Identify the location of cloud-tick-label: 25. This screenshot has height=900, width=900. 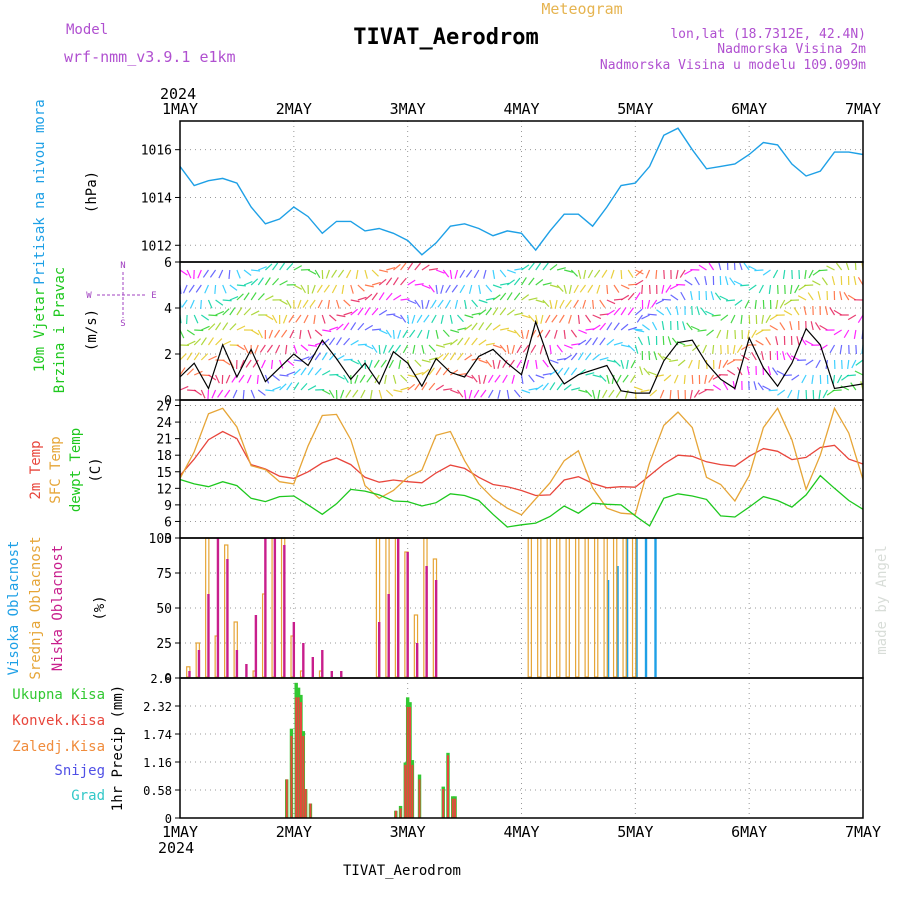
(164, 644).